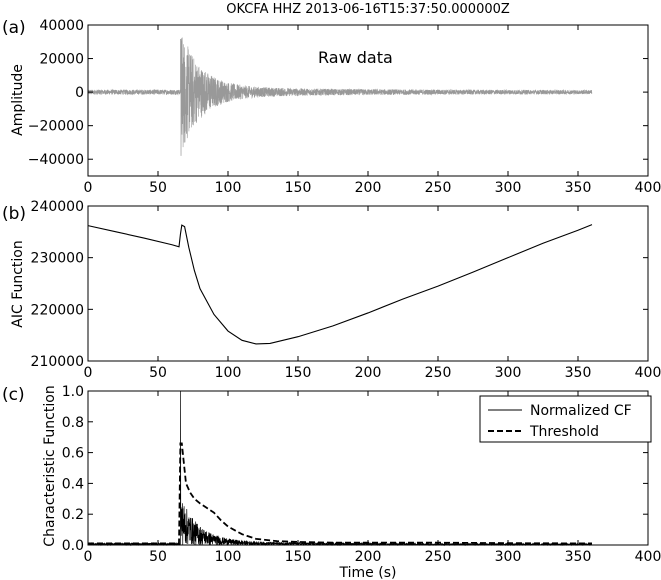 This screenshot has height=580, width=661. I want to click on legend: Normalized CF Threshold, so click(565, 419).